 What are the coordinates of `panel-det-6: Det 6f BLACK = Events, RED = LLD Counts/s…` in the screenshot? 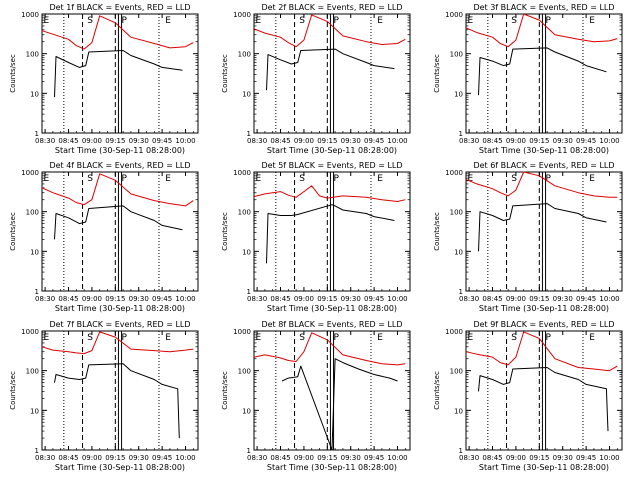 It's located at (528, 237).